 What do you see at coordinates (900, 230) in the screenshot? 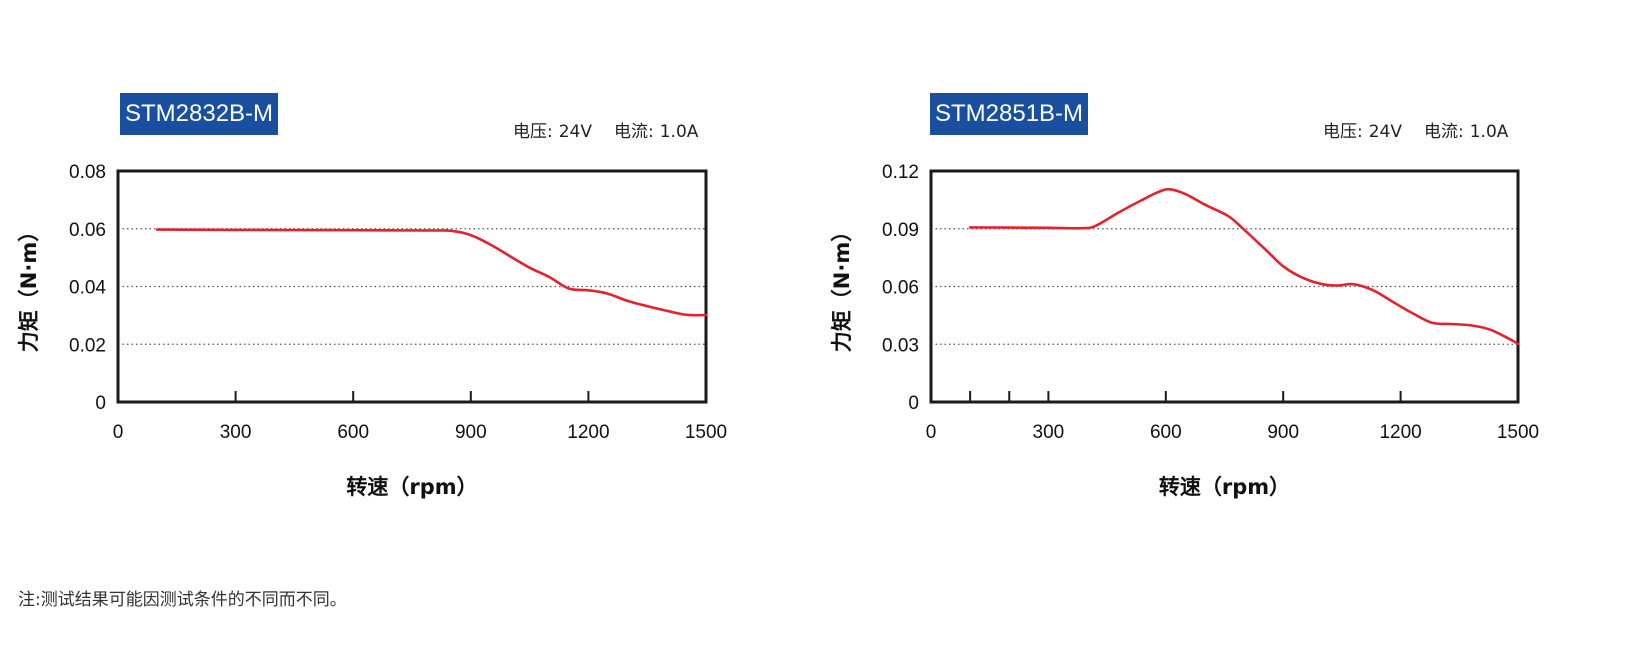
I see `y-tick-label: 0.09` at bounding box center [900, 230].